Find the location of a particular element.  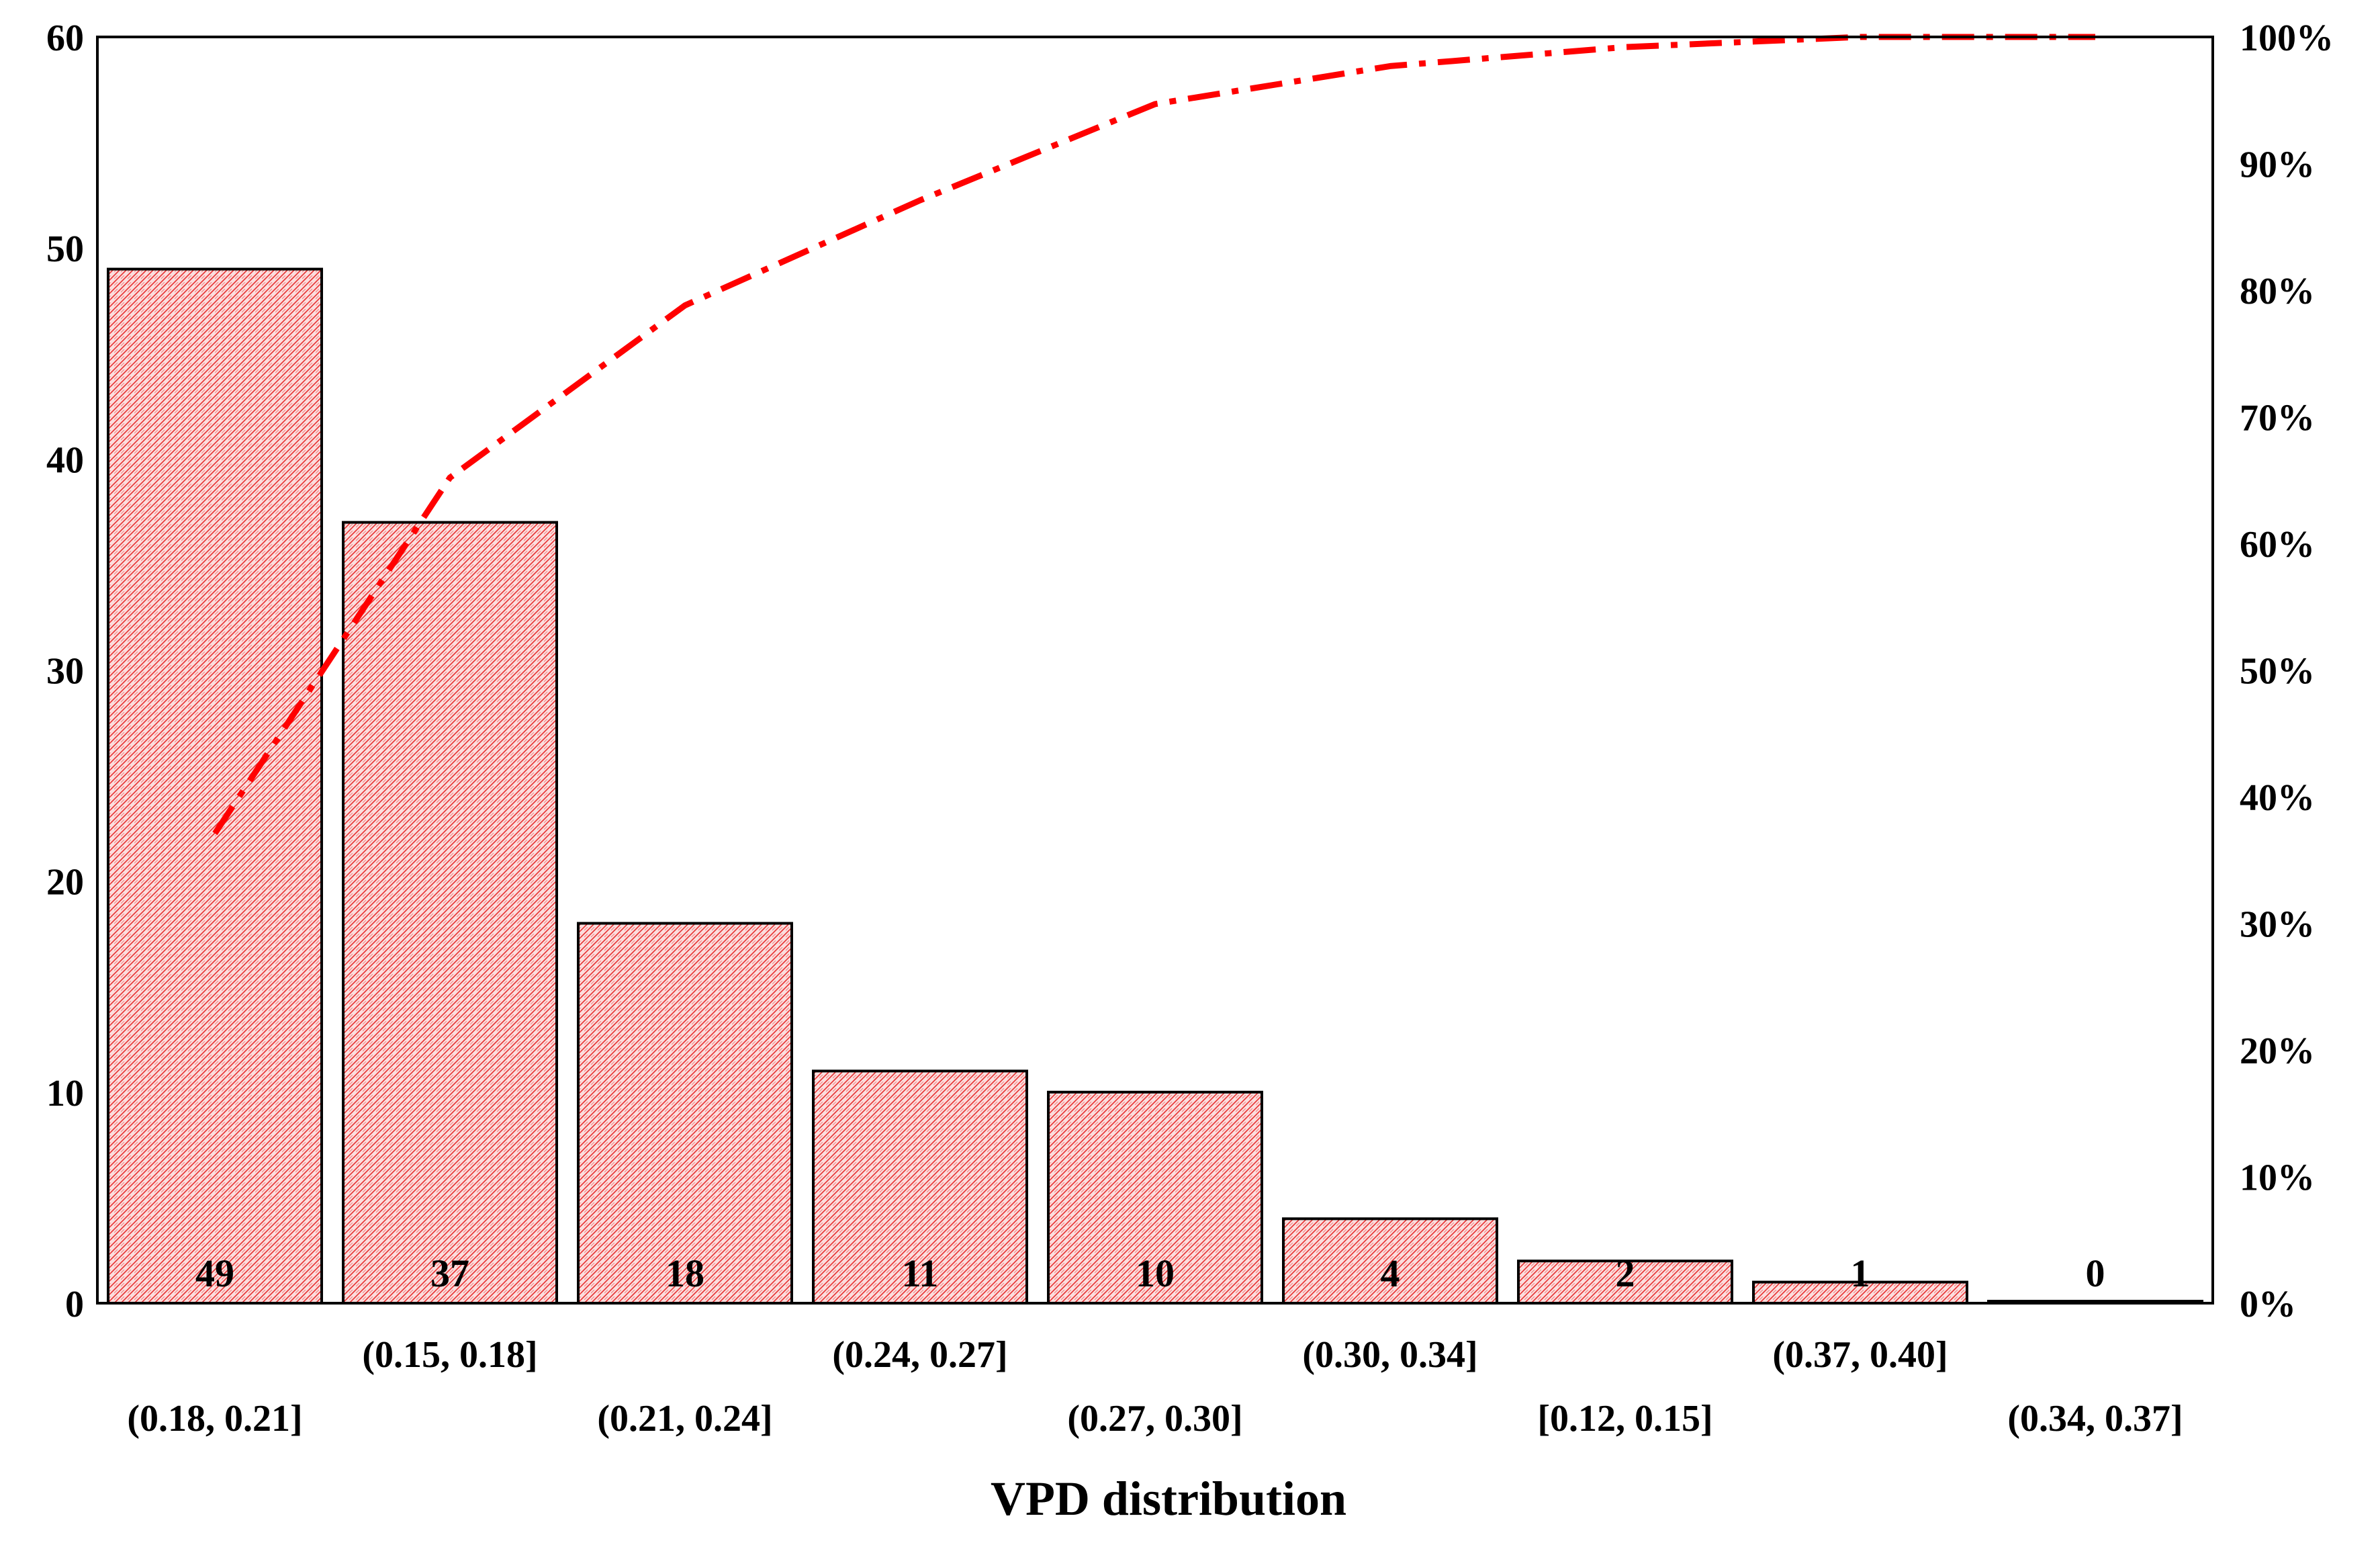

y2-tick-label-6: 60% is located at coordinates (2277, 545).